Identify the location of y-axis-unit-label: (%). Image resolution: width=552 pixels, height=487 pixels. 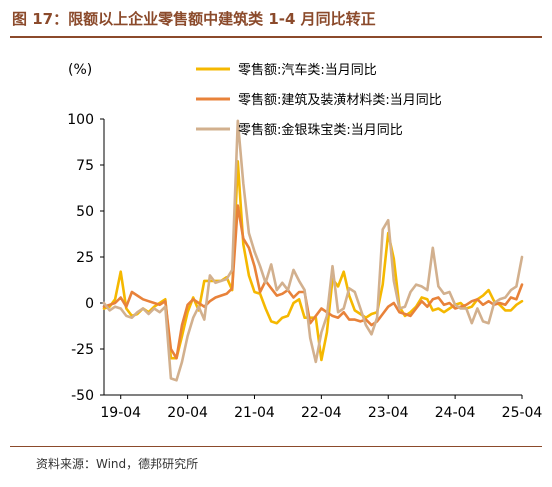
(80, 70).